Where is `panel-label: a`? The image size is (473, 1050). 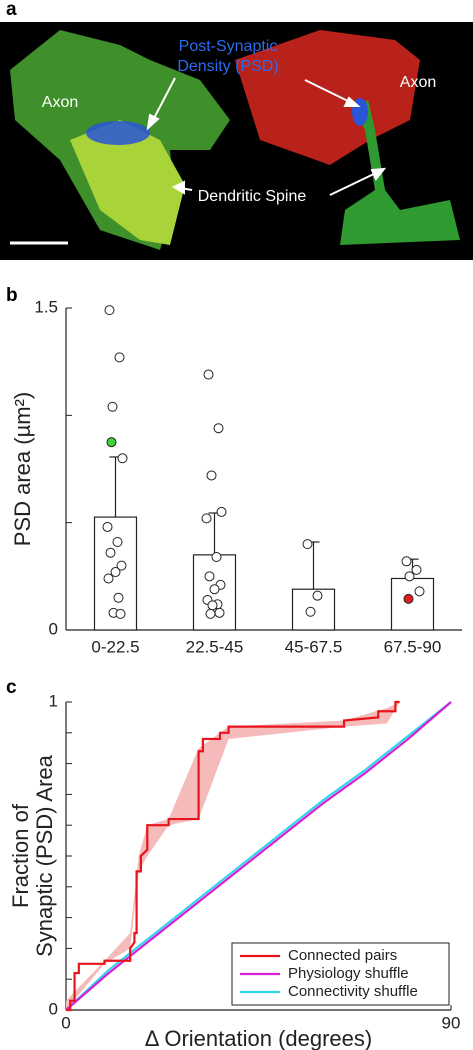
panel-label: a is located at coordinates (11, 10).